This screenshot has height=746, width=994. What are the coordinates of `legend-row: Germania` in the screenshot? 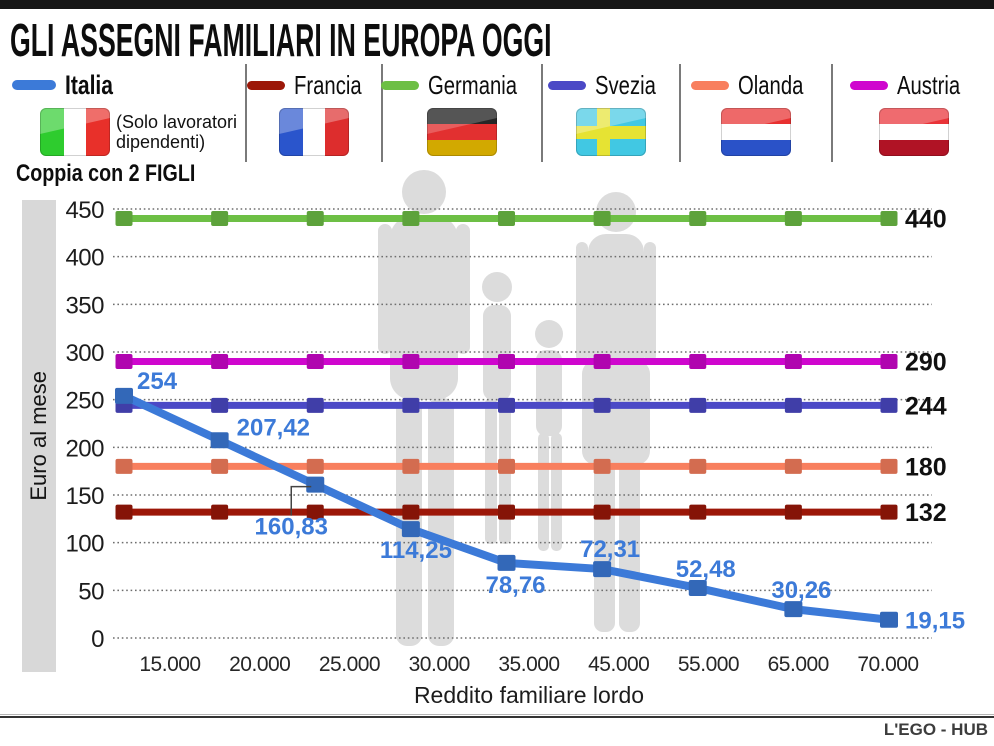 It's located at (461, 84).